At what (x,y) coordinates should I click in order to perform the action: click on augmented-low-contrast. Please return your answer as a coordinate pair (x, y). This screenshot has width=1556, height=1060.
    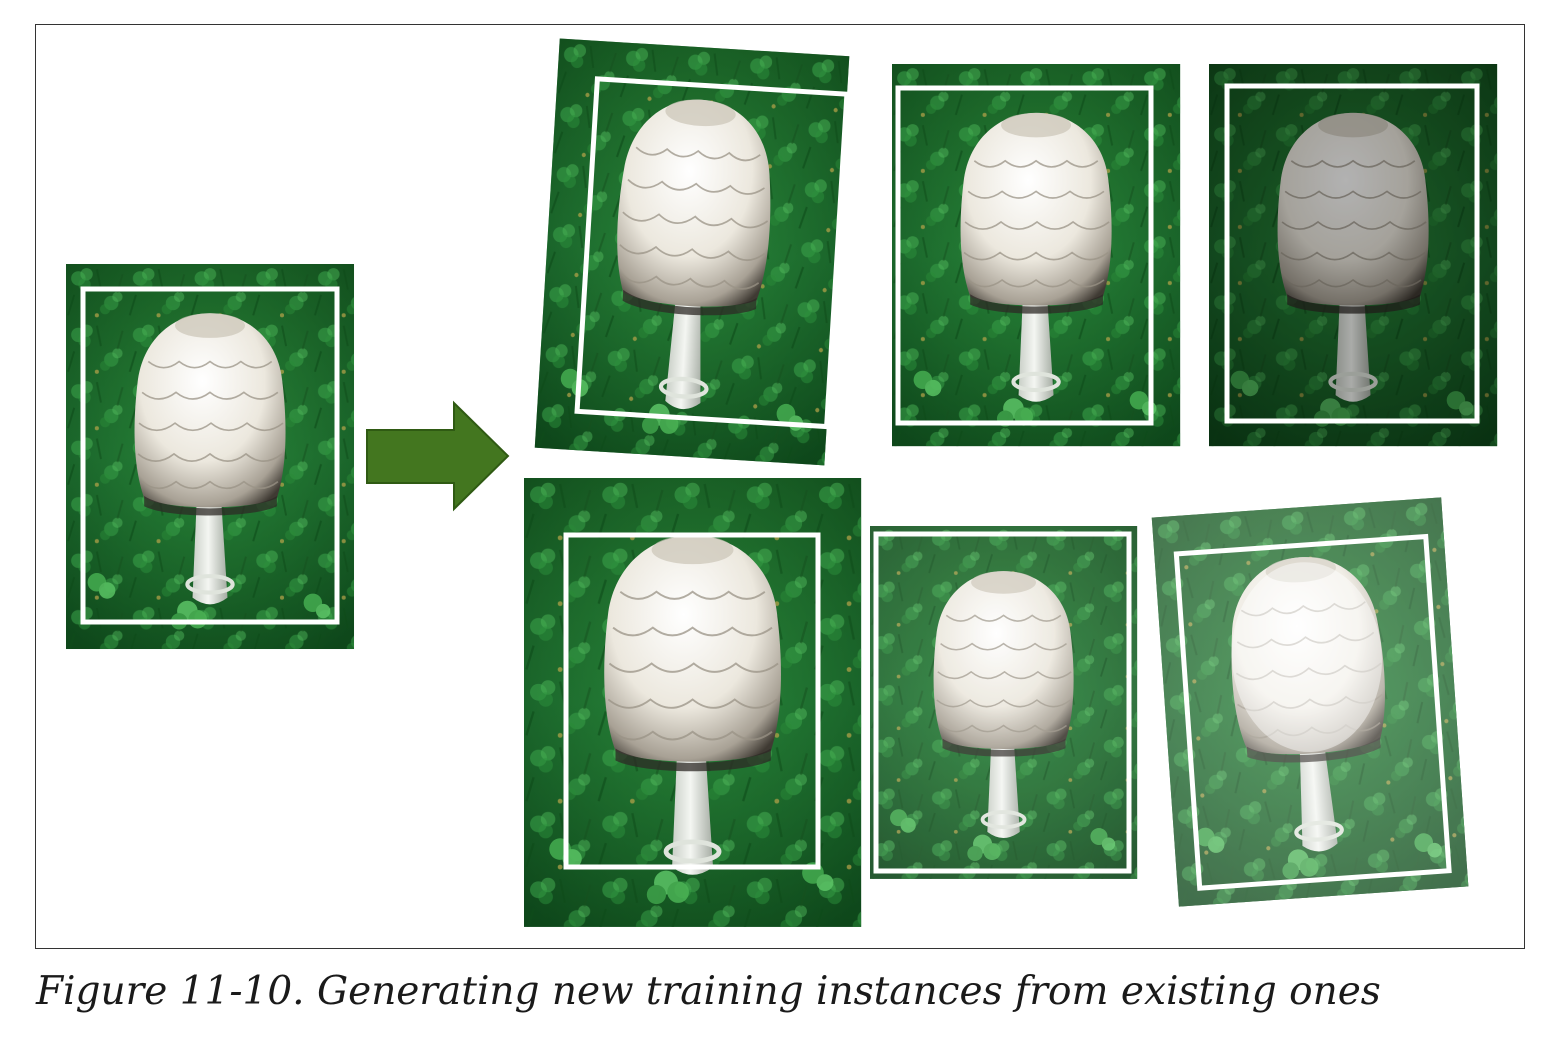
    Looking at the image, I should click on (1004, 702).